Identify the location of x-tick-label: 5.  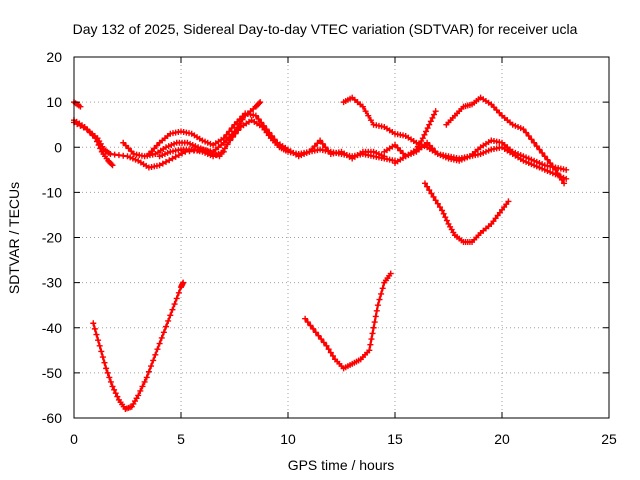
(181, 439).